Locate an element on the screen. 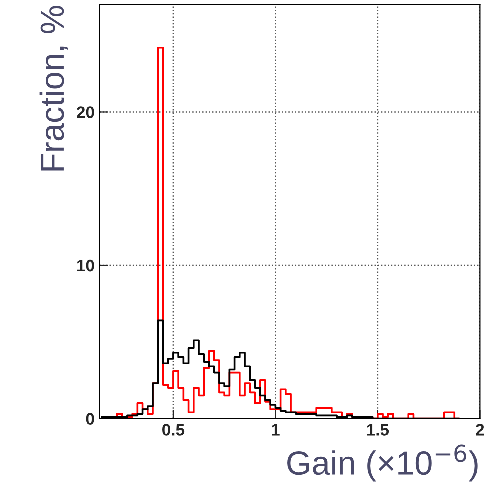  x-tick-label: 1.5 is located at coordinates (378, 430).